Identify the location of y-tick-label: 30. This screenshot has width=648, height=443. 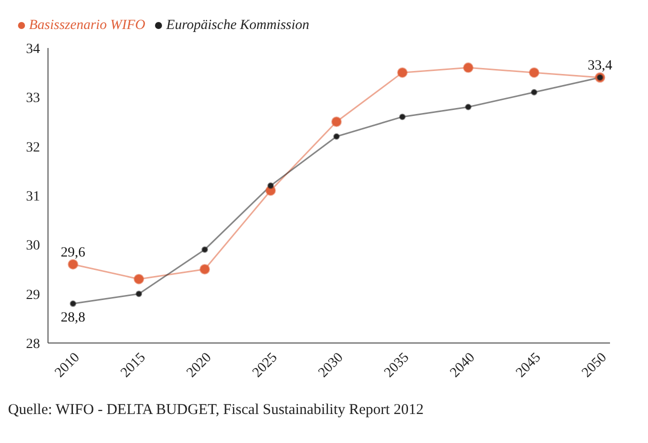
(33, 246).